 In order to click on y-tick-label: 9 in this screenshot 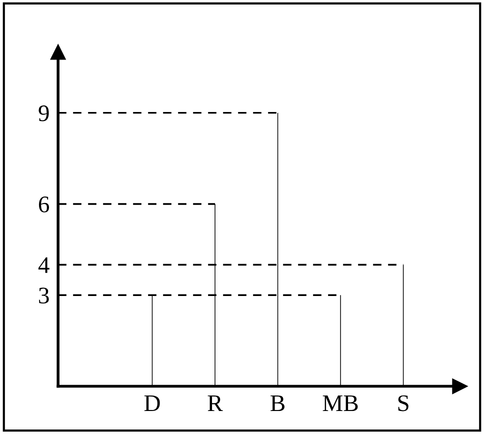, I will do `click(43, 113)`.